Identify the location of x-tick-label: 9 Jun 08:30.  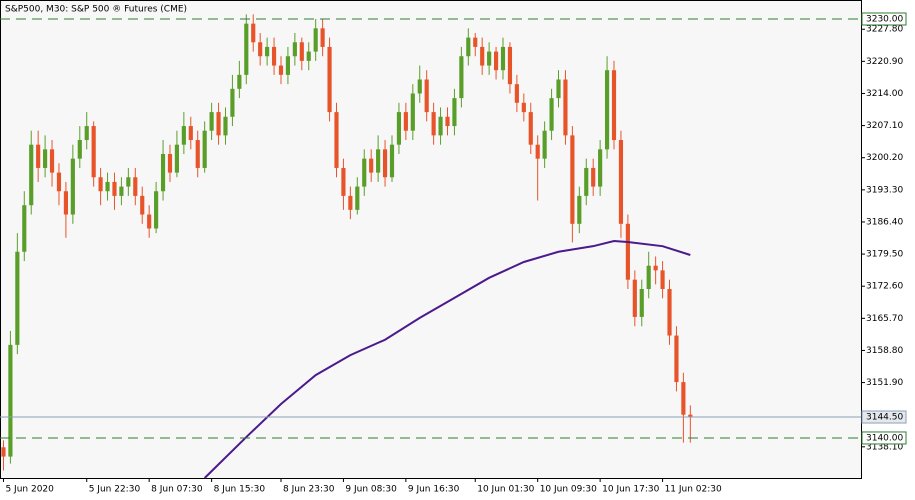
(371, 490).